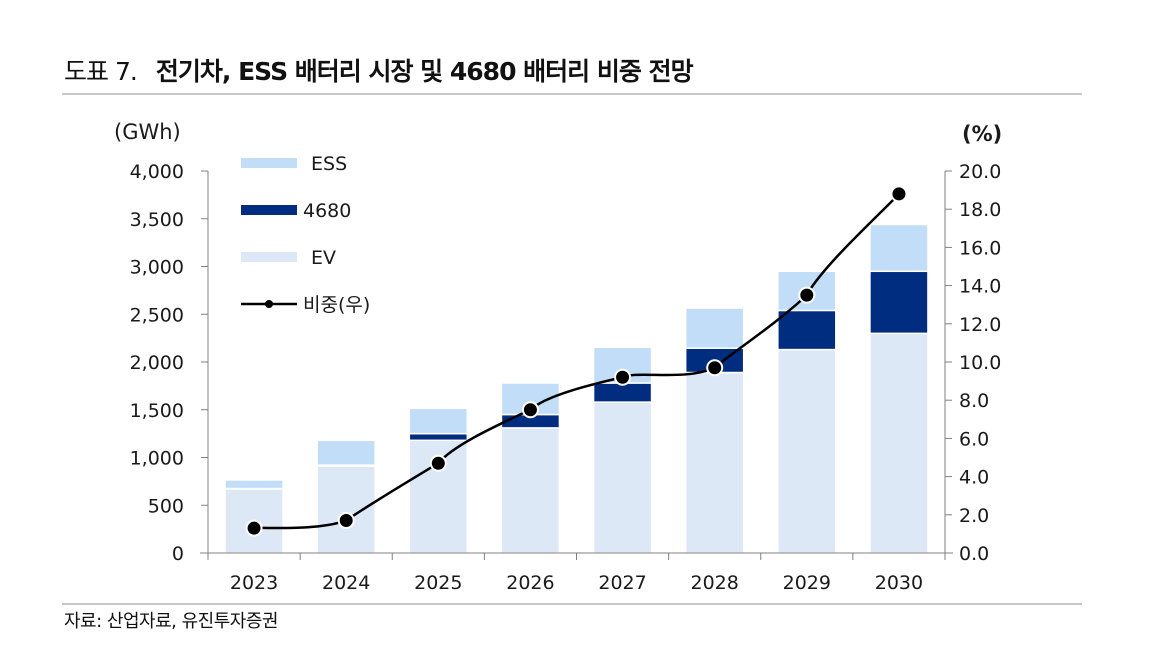 Image resolution: width=1176 pixels, height=655 pixels. Describe the element at coordinates (438, 421) in the screenshot. I see `bar-ess-2025` at that location.